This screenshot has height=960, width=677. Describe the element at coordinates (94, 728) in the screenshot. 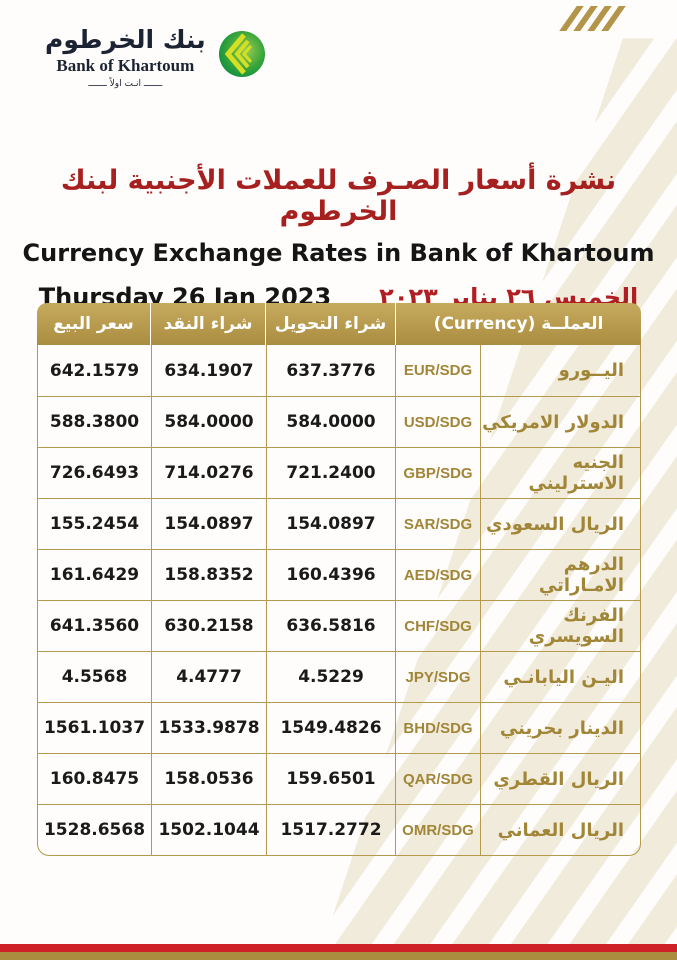

I see `sell-rate: 1561.1037` at that location.